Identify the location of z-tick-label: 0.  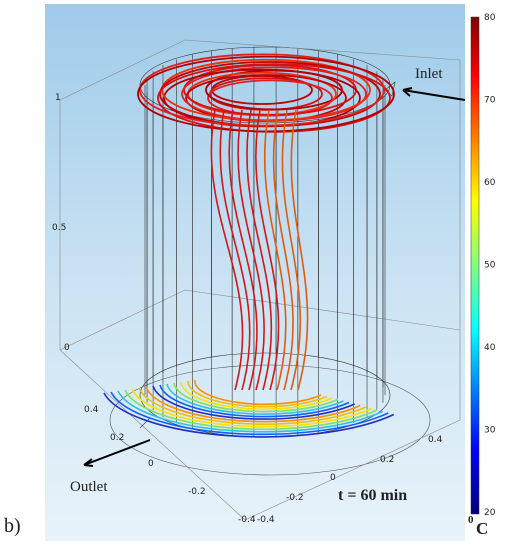
(67, 348).